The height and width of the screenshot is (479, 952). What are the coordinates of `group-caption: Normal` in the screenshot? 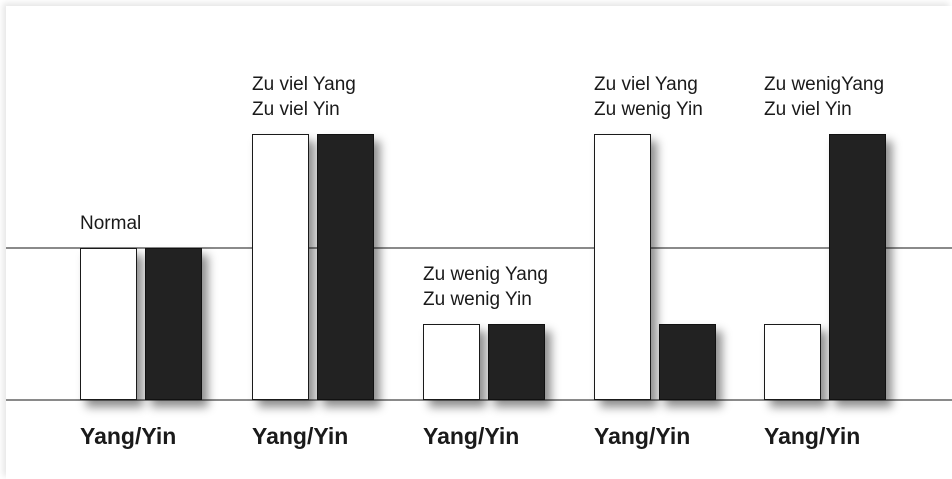 It's located at (110, 223).